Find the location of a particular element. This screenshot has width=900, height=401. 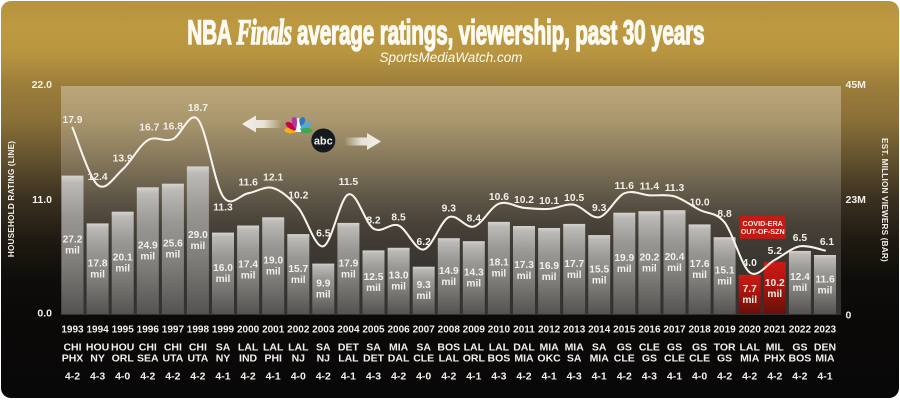

svg-text: 15.7 is located at coordinates (298, 269).